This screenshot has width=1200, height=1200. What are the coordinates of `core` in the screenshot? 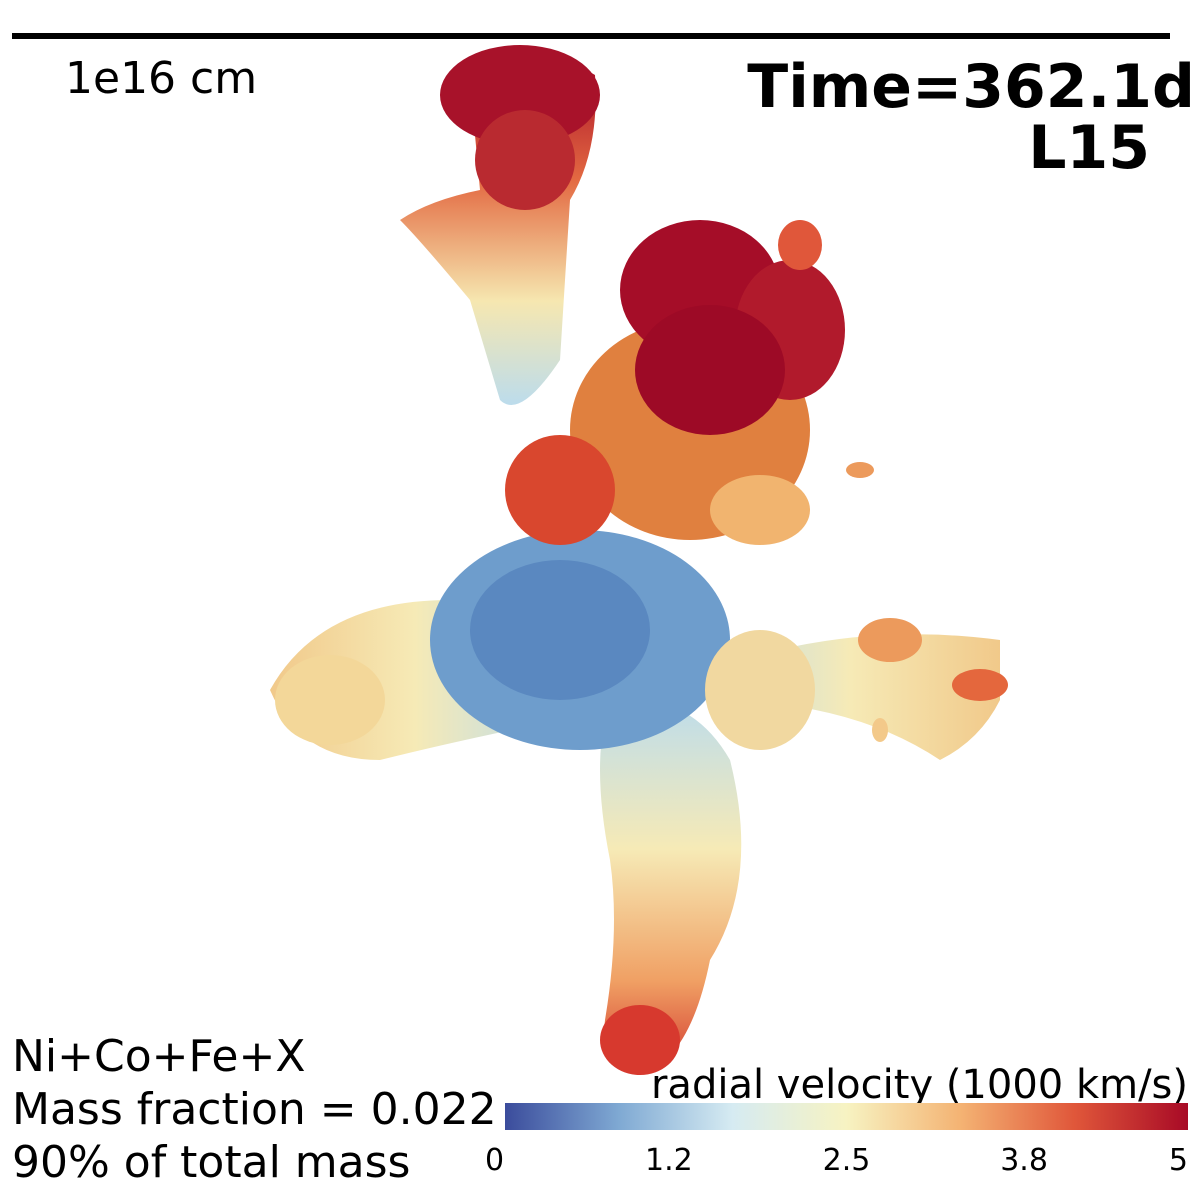 It's located at (560, 630).